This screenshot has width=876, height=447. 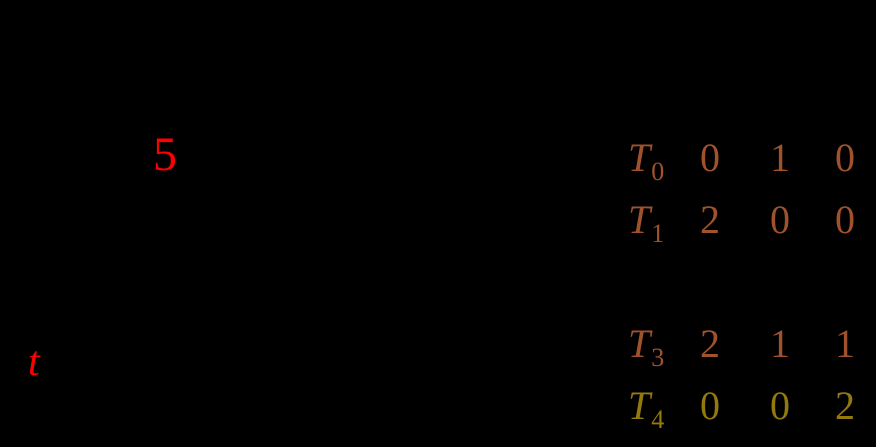 What do you see at coordinates (658, 233) in the screenshot?
I see `row-label-subscript: 1` at bounding box center [658, 233].